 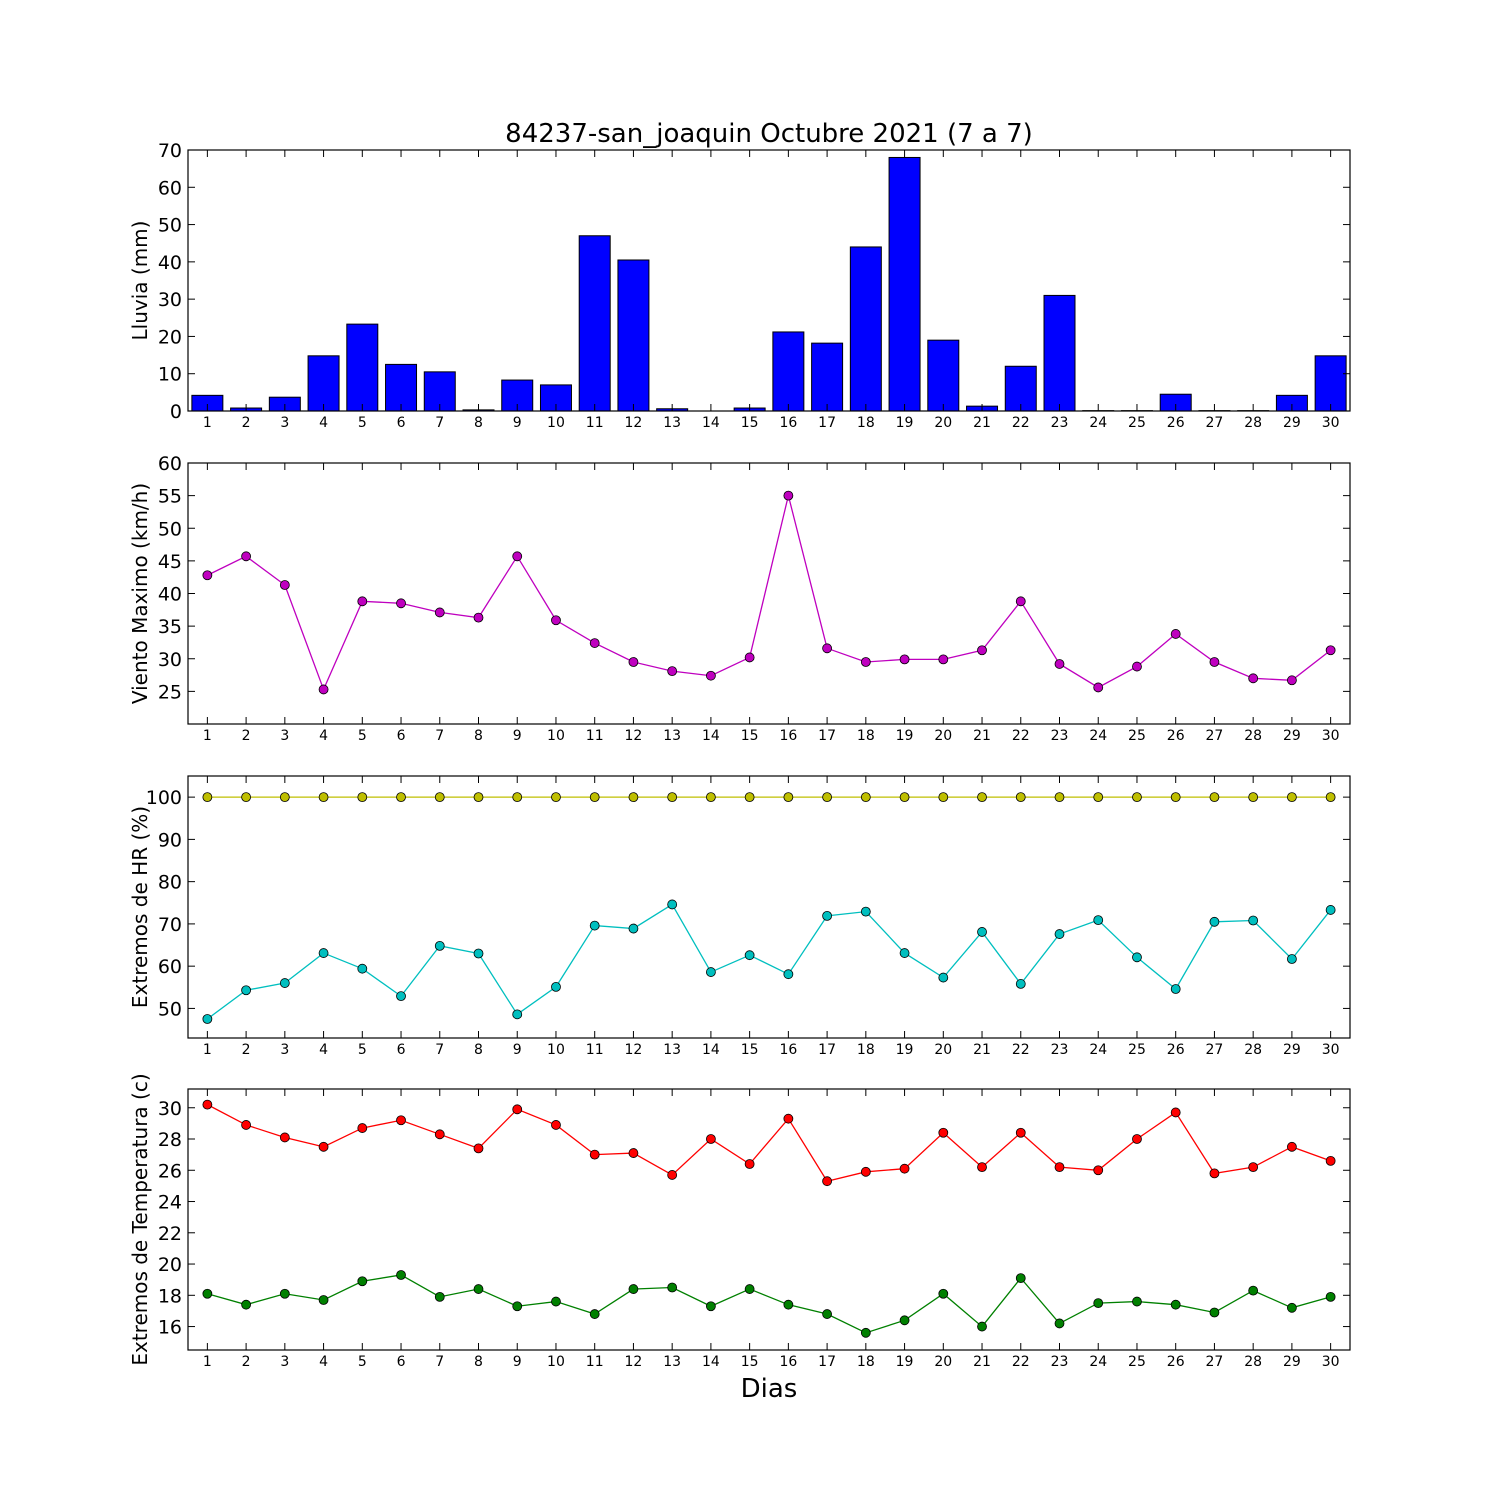 What do you see at coordinates (170, 151) in the screenshot?
I see `y-tick-label: 70` at bounding box center [170, 151].